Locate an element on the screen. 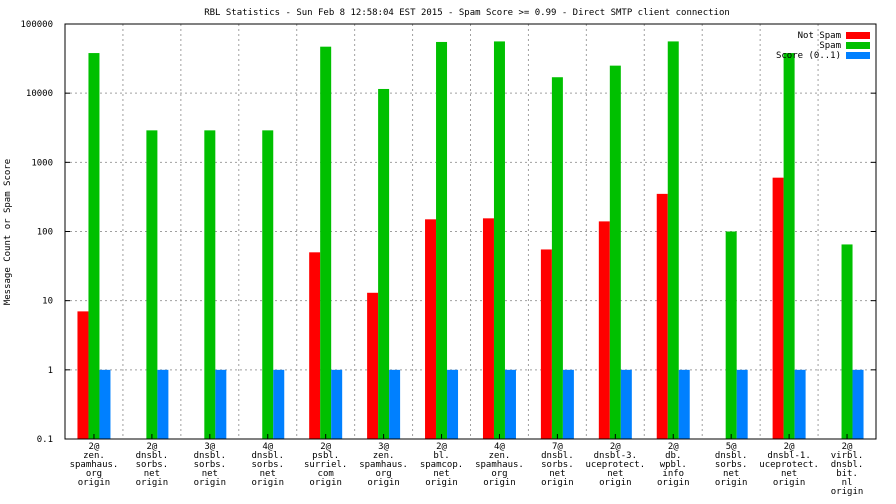  x-tick-label: 5@ dnsbl. sorbs. net origin is located at coordinates (731, 465).